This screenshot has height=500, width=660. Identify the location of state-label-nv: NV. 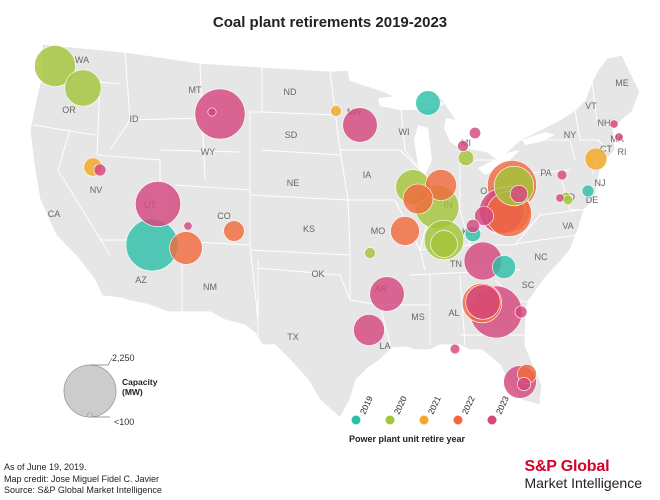
(96, 190).